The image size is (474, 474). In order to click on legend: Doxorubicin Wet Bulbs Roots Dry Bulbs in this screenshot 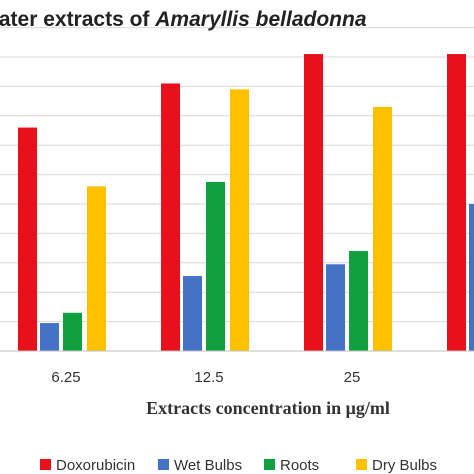, I will do `click(238, 465)`.